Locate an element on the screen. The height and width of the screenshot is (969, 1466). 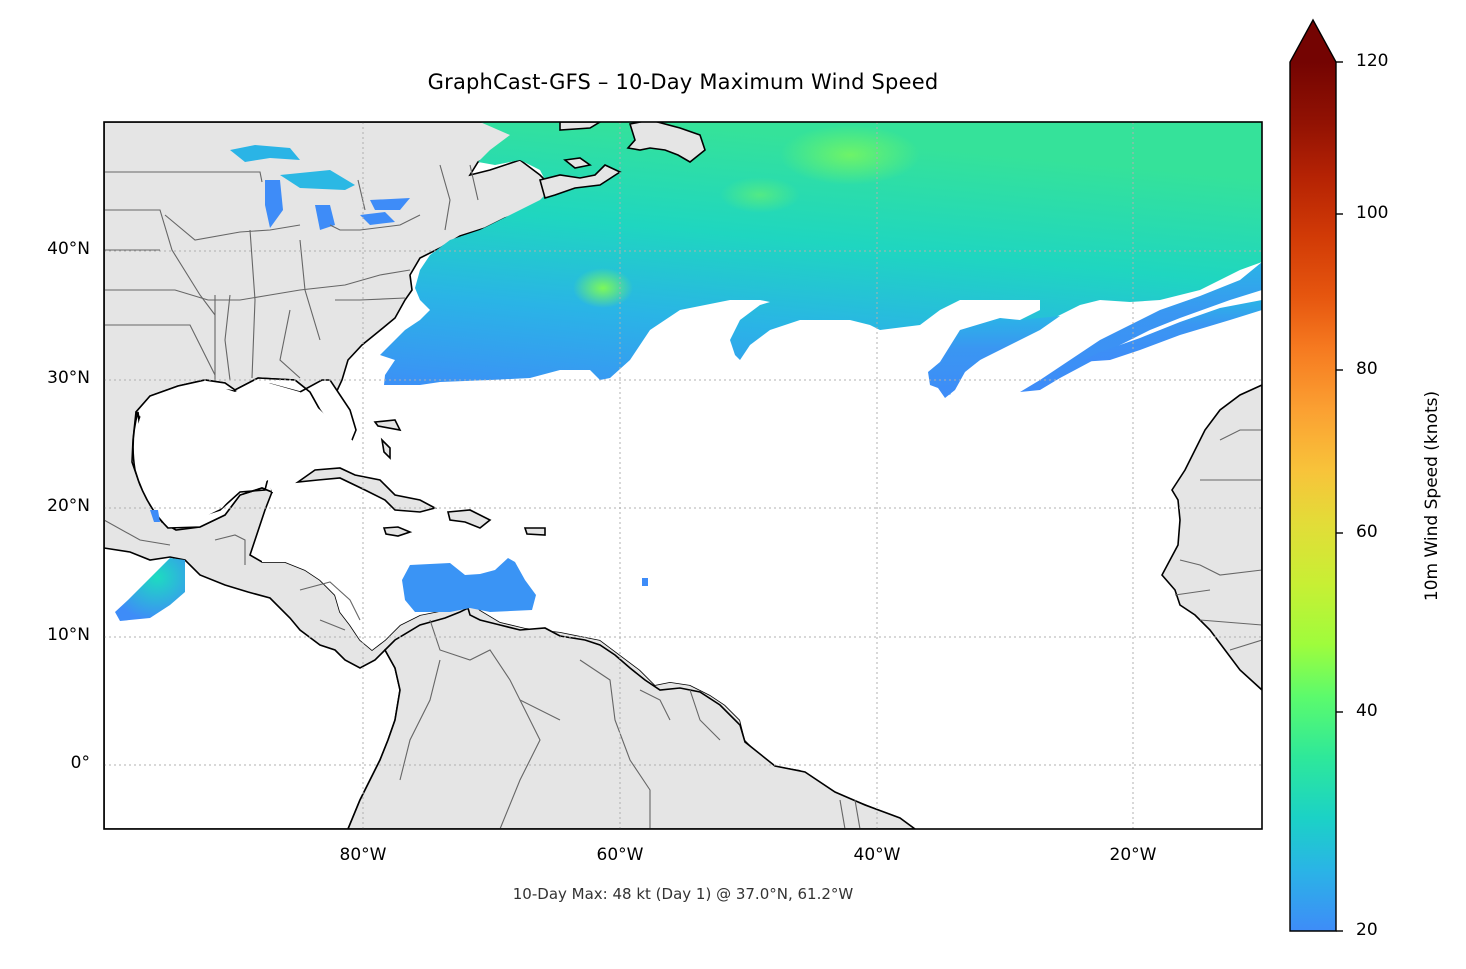
colorbar-tick-120: 120 is located at coordinates (1372, 61).